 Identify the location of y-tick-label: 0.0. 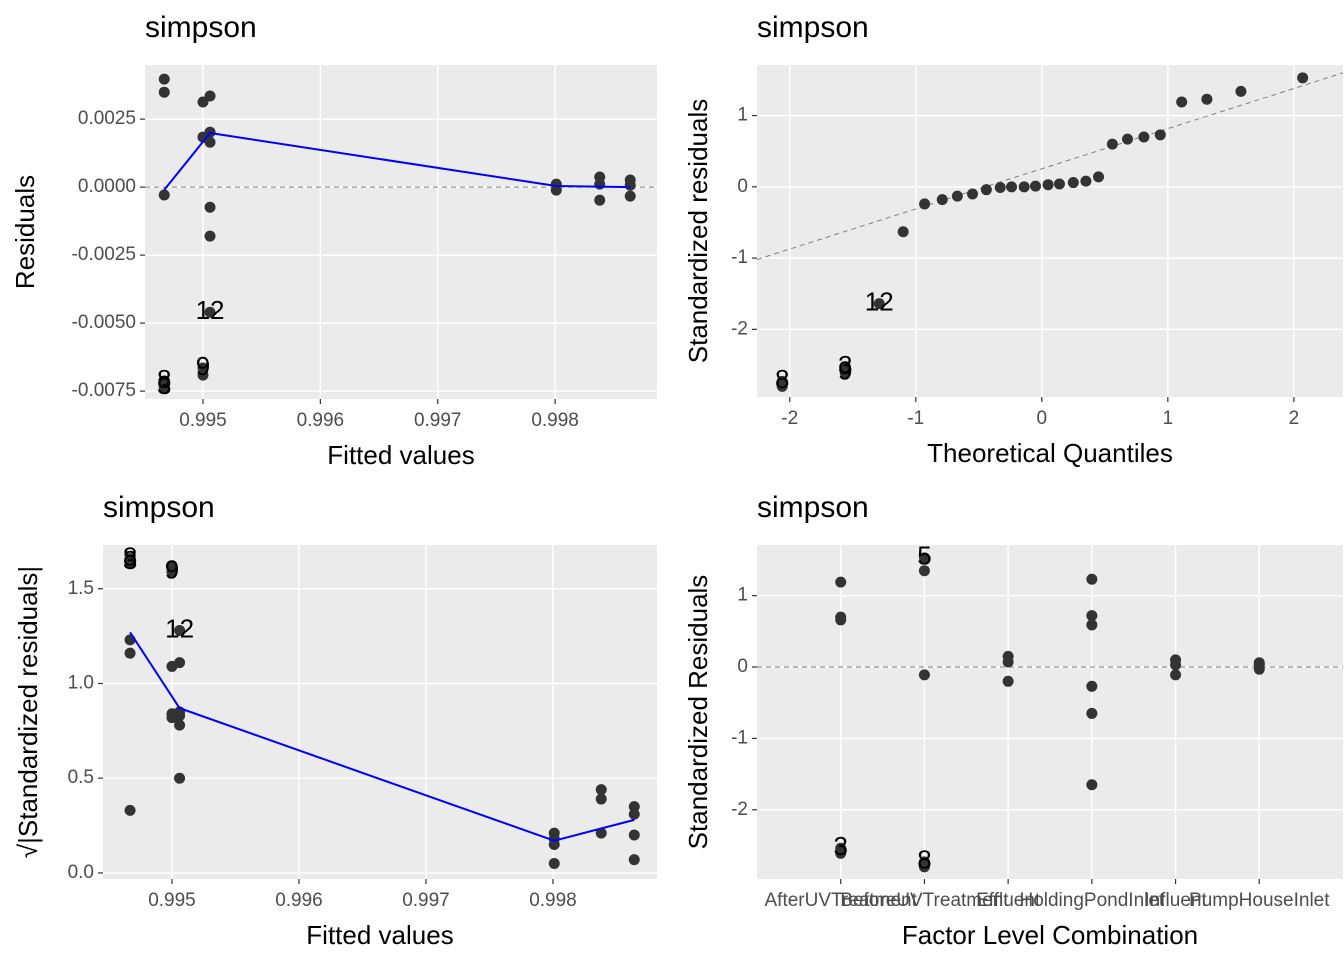
(81, 872).